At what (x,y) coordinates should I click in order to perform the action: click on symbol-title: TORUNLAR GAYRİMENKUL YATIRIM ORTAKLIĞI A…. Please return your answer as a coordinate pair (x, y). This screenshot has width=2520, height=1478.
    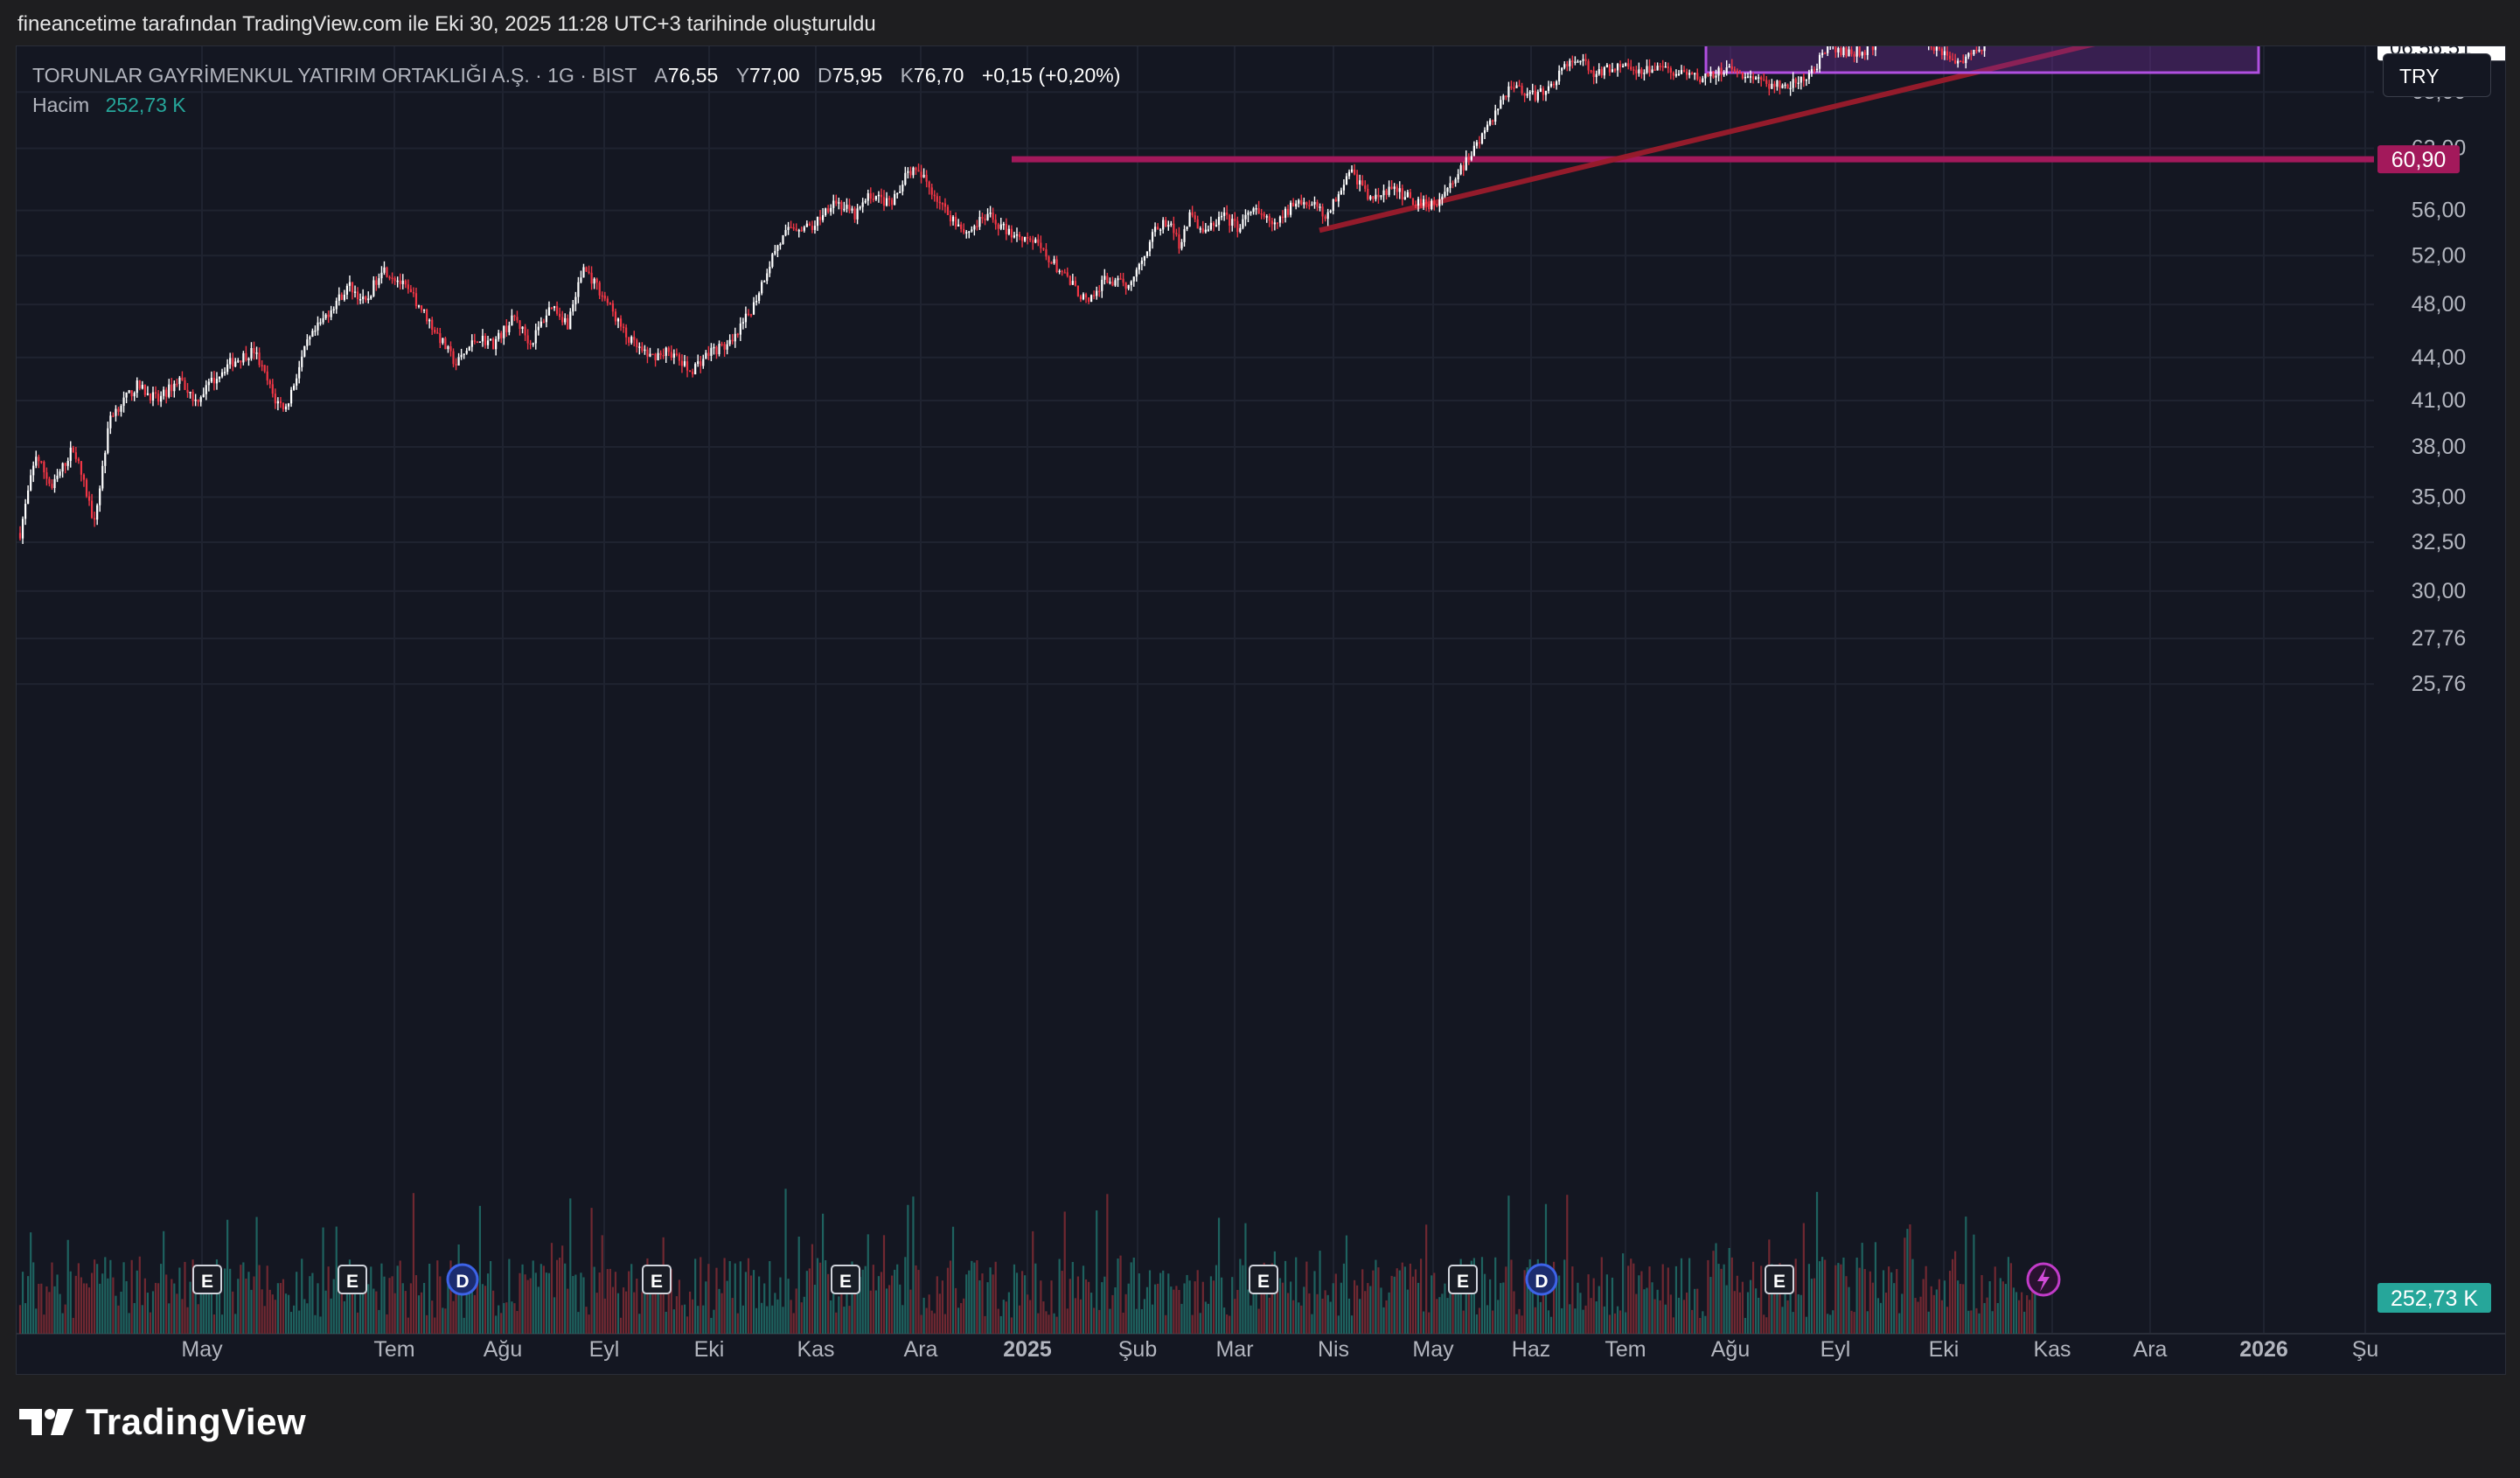
    Looking at the image, I should click on (334, 75).